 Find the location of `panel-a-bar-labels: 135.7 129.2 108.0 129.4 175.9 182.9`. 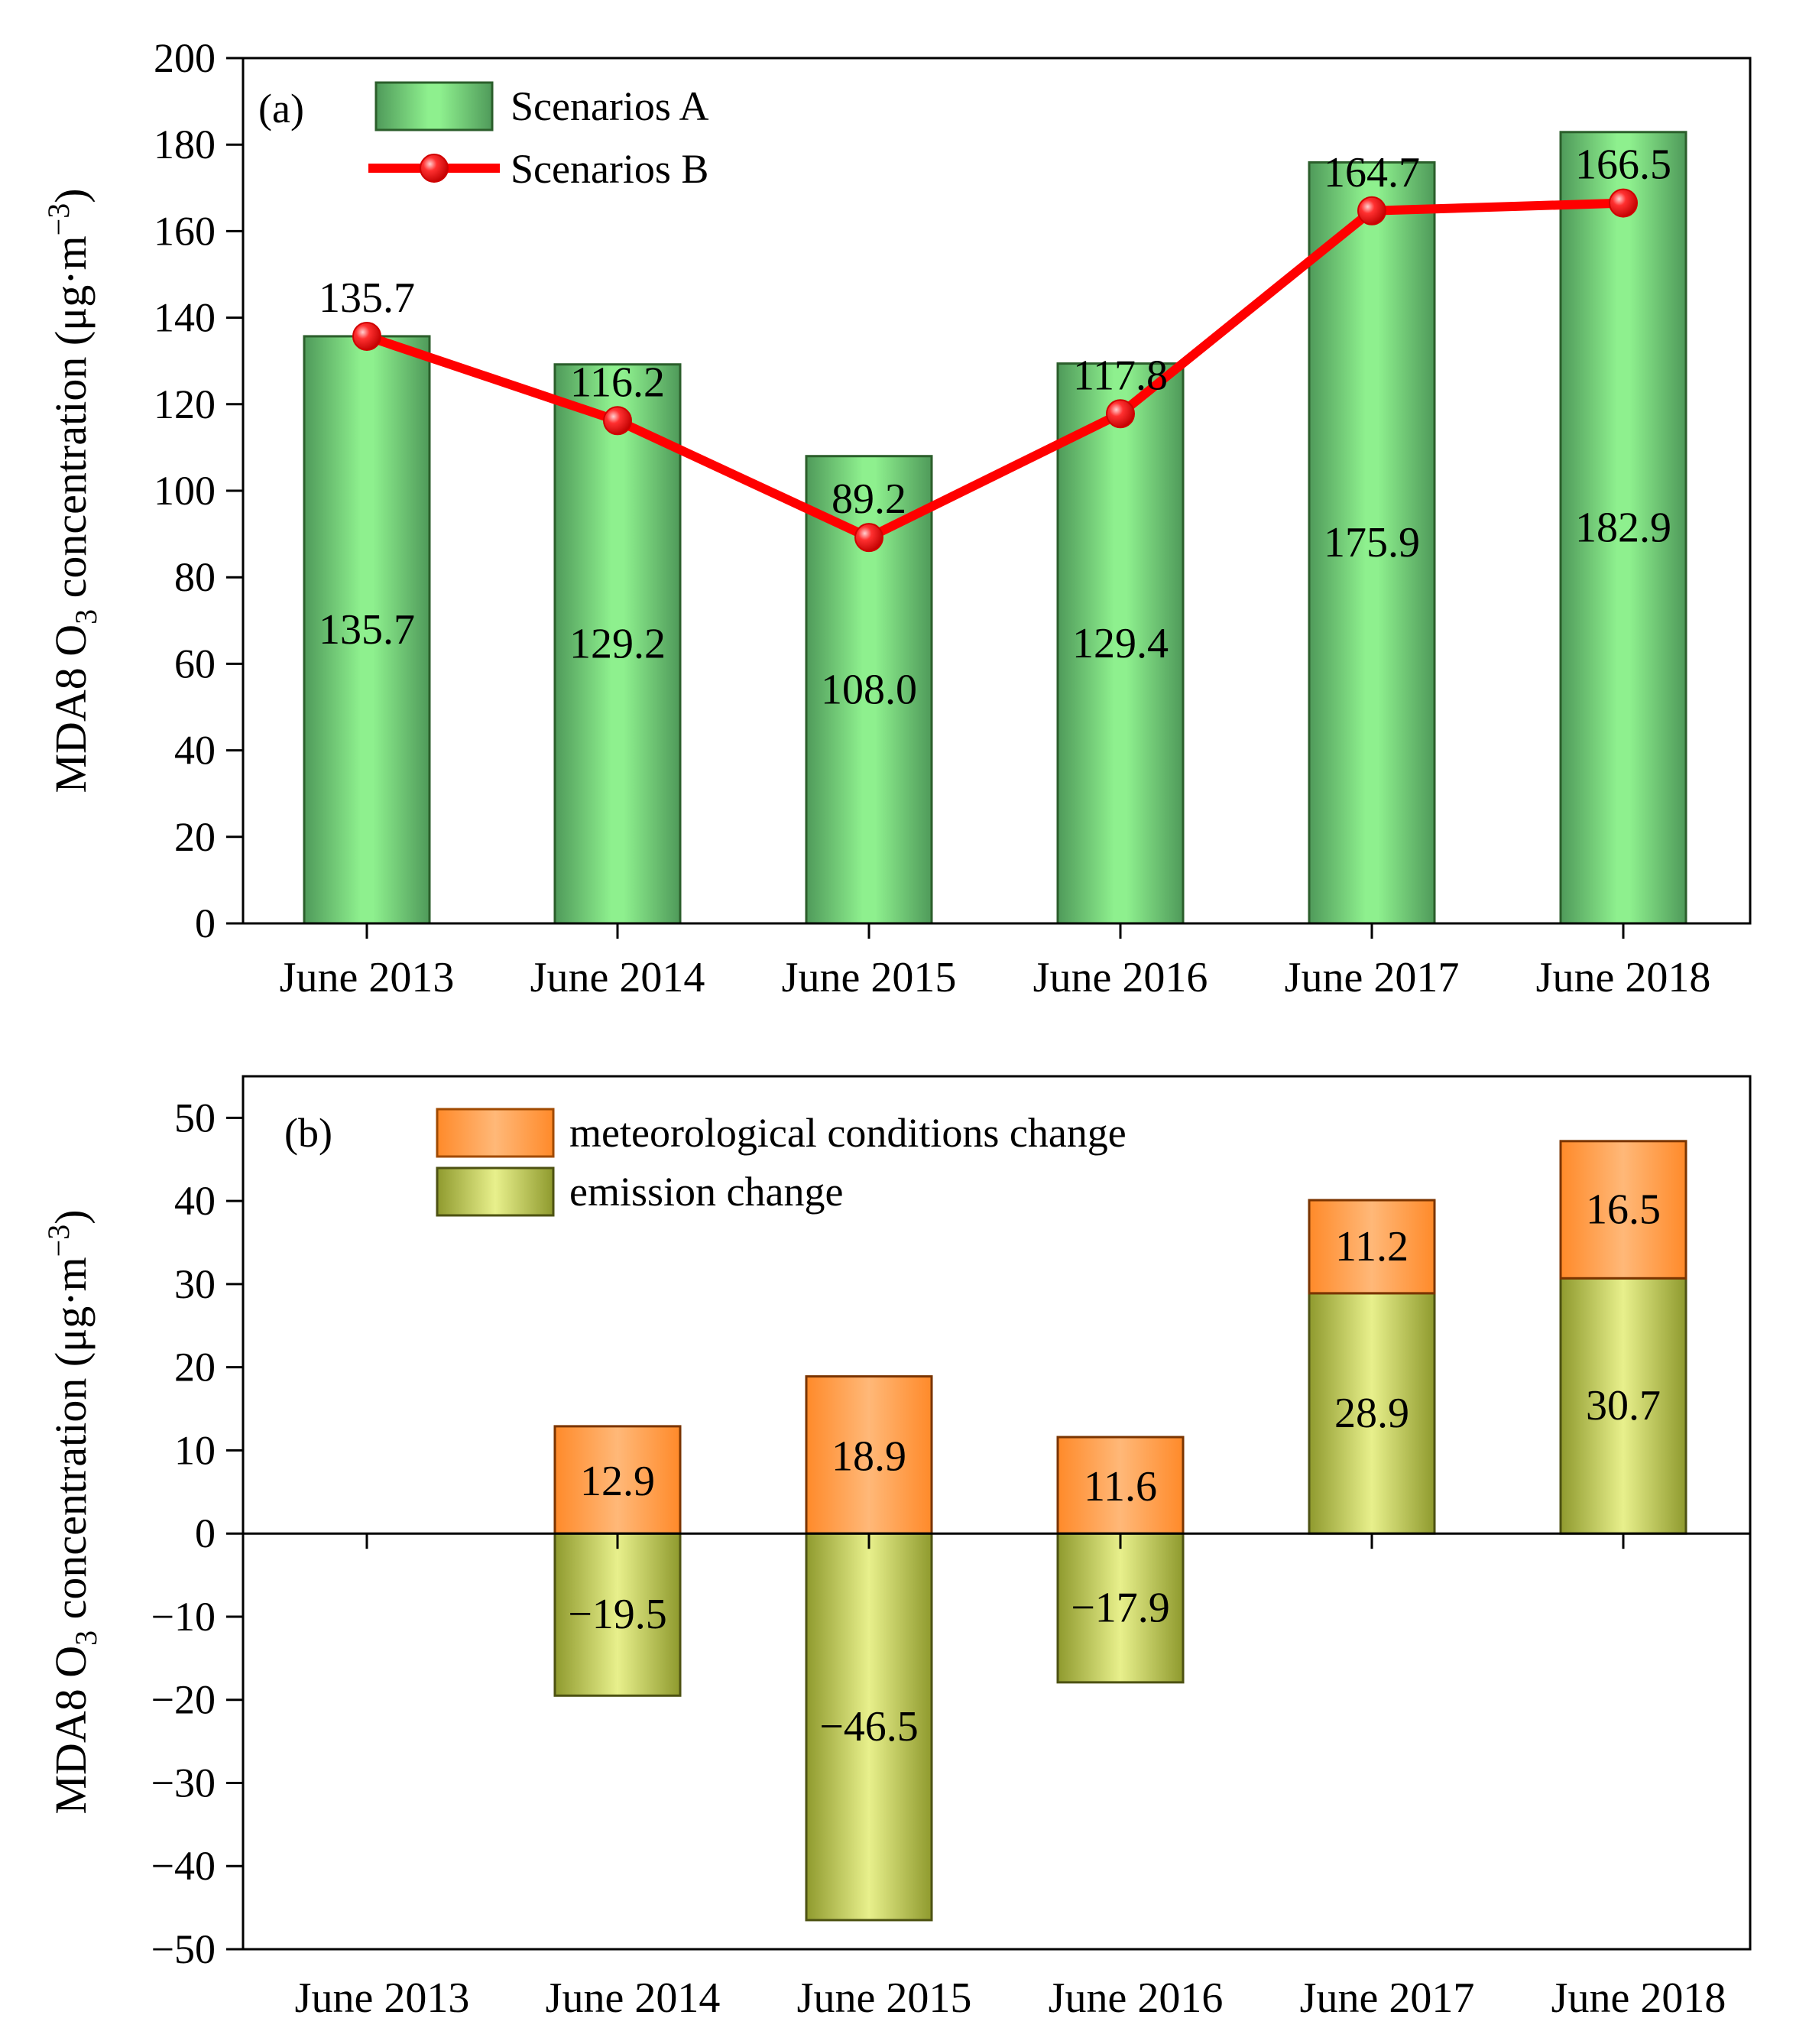

panel-a-bar-labels: 135.7 129.2 108.0 129.4 175.9 182.9 is located at coordinates (995, 608).